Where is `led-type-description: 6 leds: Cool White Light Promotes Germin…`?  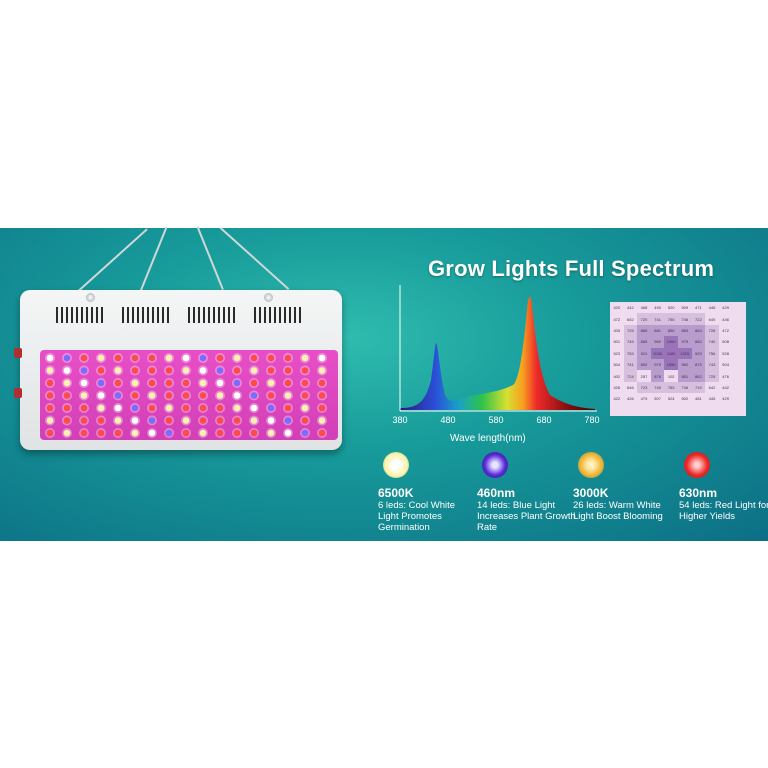
led-type-description: 6 leds: Cool White Light Promotes Germin… is located at coordinates (417, 516).